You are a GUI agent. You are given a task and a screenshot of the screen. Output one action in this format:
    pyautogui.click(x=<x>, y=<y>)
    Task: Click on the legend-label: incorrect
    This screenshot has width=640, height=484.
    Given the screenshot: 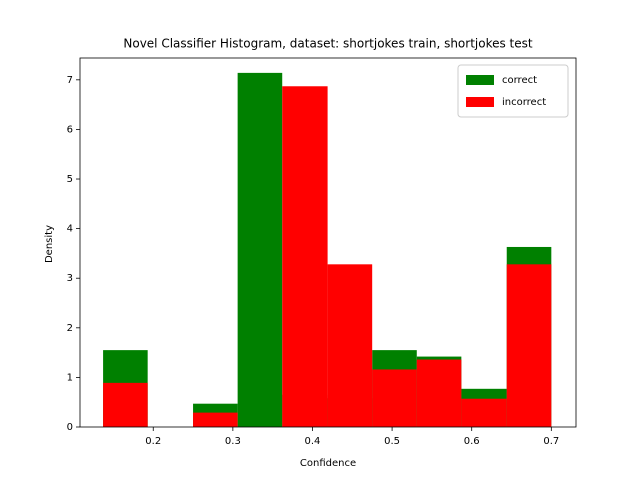 What is the action you would take?
    pyautogui.click(x=524, y=102)
    